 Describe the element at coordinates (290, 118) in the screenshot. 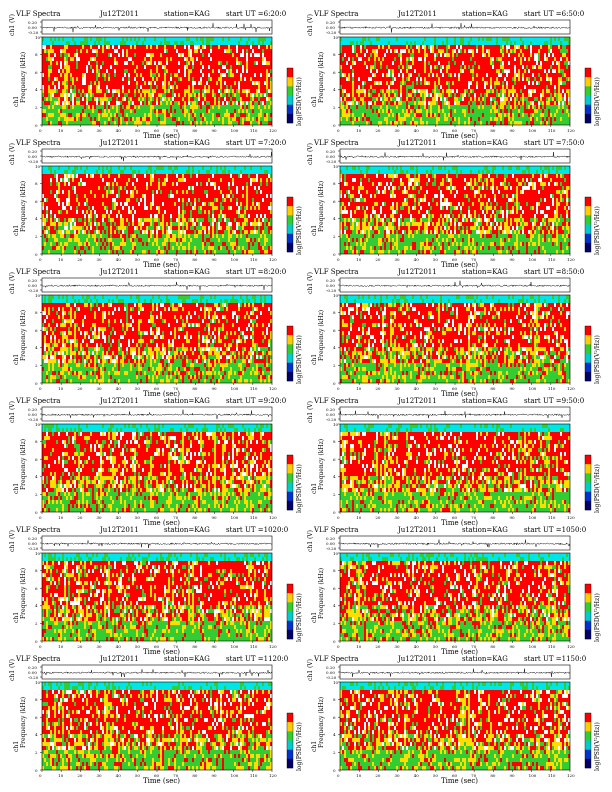

I see `colorbar-segment` at that location.